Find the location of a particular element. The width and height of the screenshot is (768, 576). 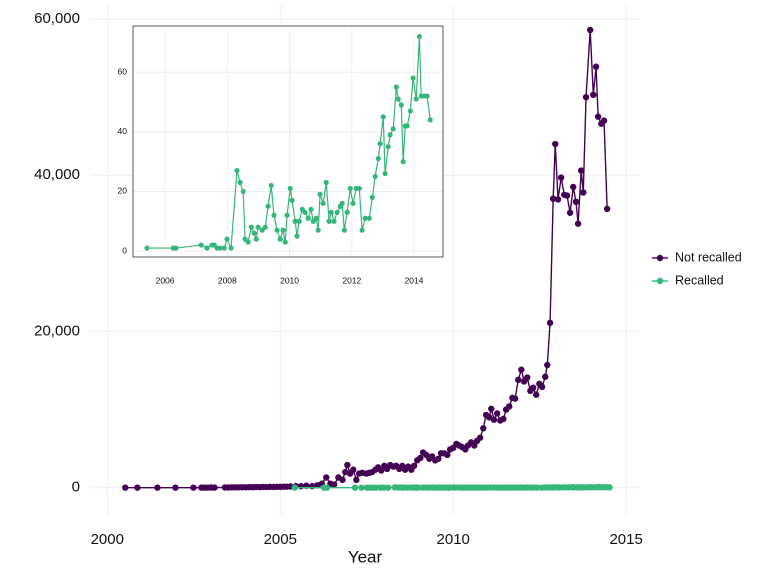

x-tick-label: 2015 is located at coordinates (625, 539).